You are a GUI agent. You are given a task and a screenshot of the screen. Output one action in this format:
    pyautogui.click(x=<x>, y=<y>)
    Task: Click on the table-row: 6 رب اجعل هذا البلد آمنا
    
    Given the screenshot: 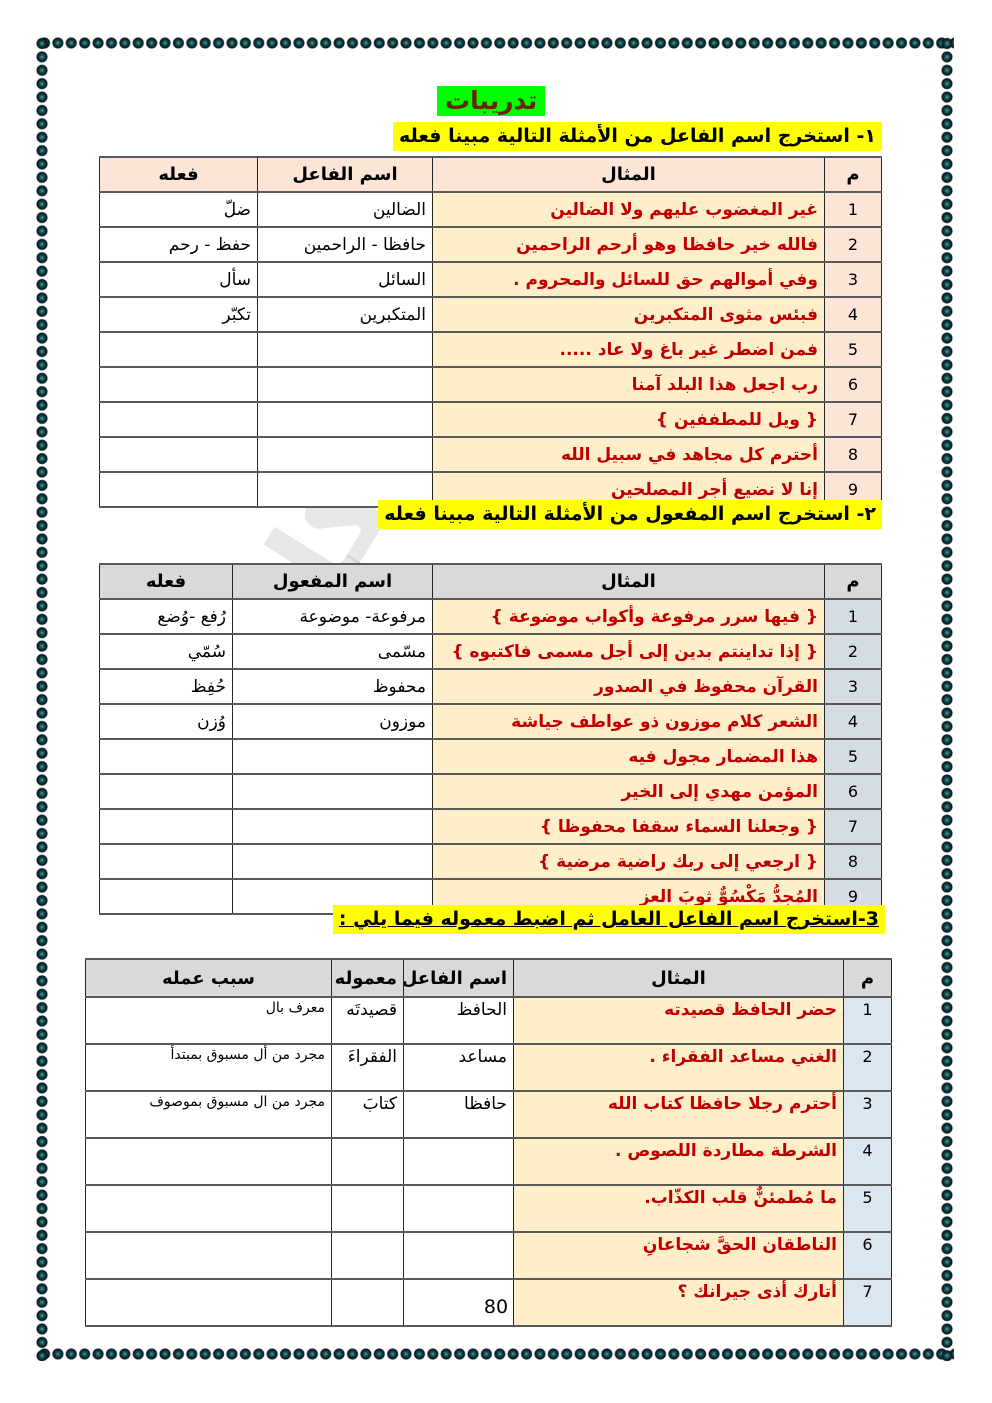 What is the action you would take?
    pyautogui.click(x=490, y=384)
    